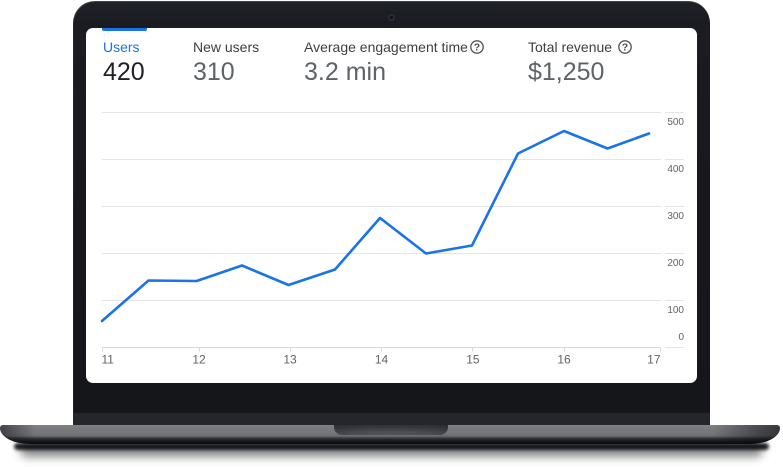  I want to click on svg-text: 17, so click(654, 360).